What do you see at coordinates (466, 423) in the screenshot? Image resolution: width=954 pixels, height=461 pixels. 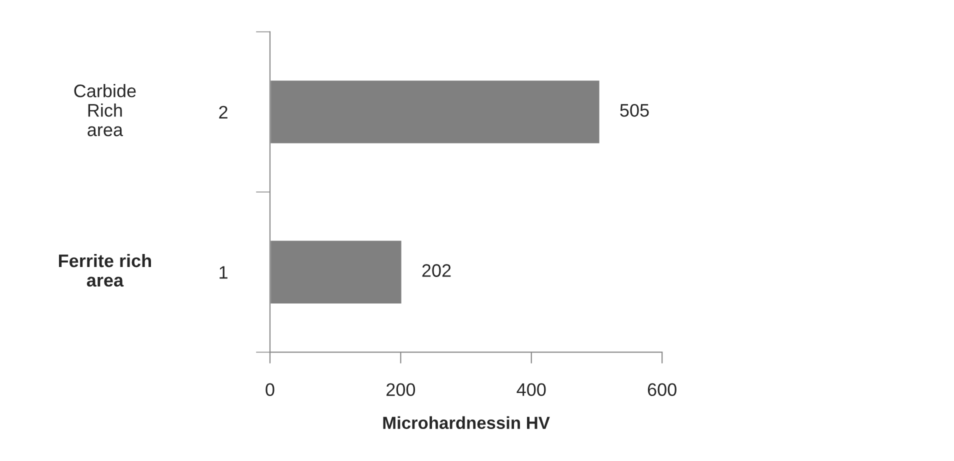 I see `x-axis-title: Microhardnessin HV` at bounding box center [466, 423].